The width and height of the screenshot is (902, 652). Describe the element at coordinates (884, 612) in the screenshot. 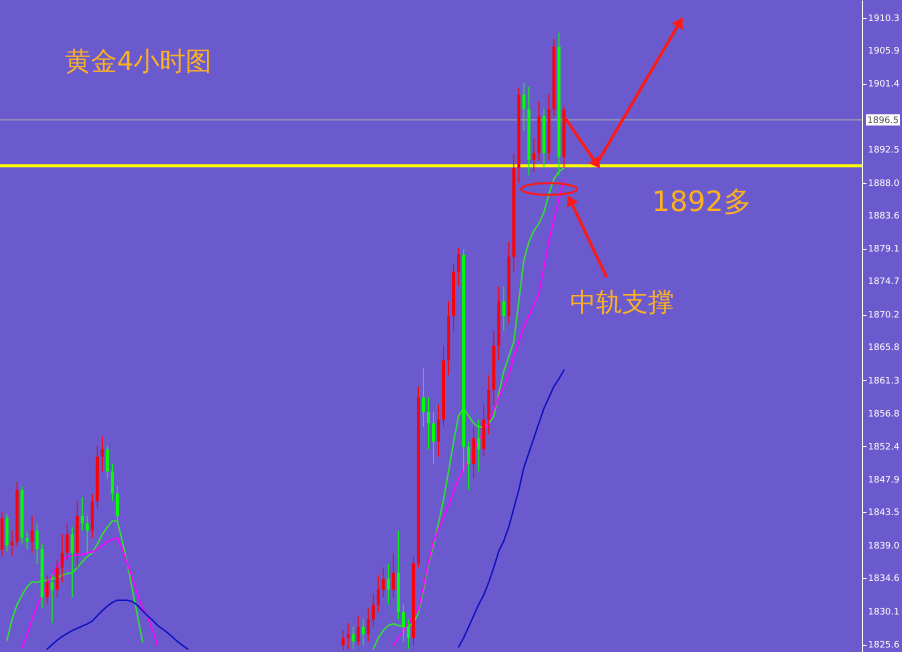

I see `y-tick-label: 1830.1` at that location.